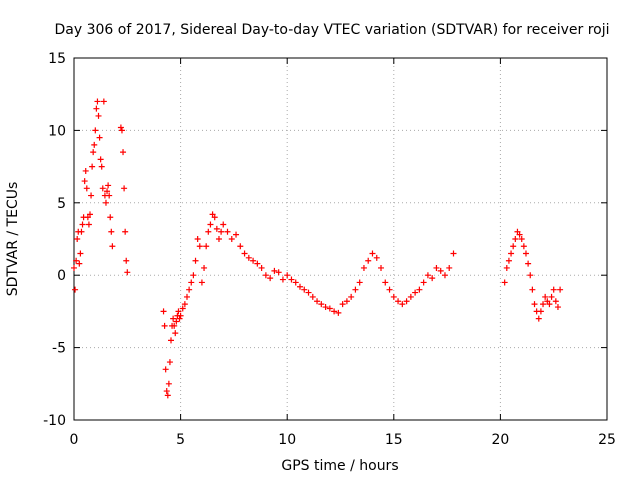 The width and height of the screenshot is (640, 480). I want to click on y-tick-label: 0, so click(61, 276).